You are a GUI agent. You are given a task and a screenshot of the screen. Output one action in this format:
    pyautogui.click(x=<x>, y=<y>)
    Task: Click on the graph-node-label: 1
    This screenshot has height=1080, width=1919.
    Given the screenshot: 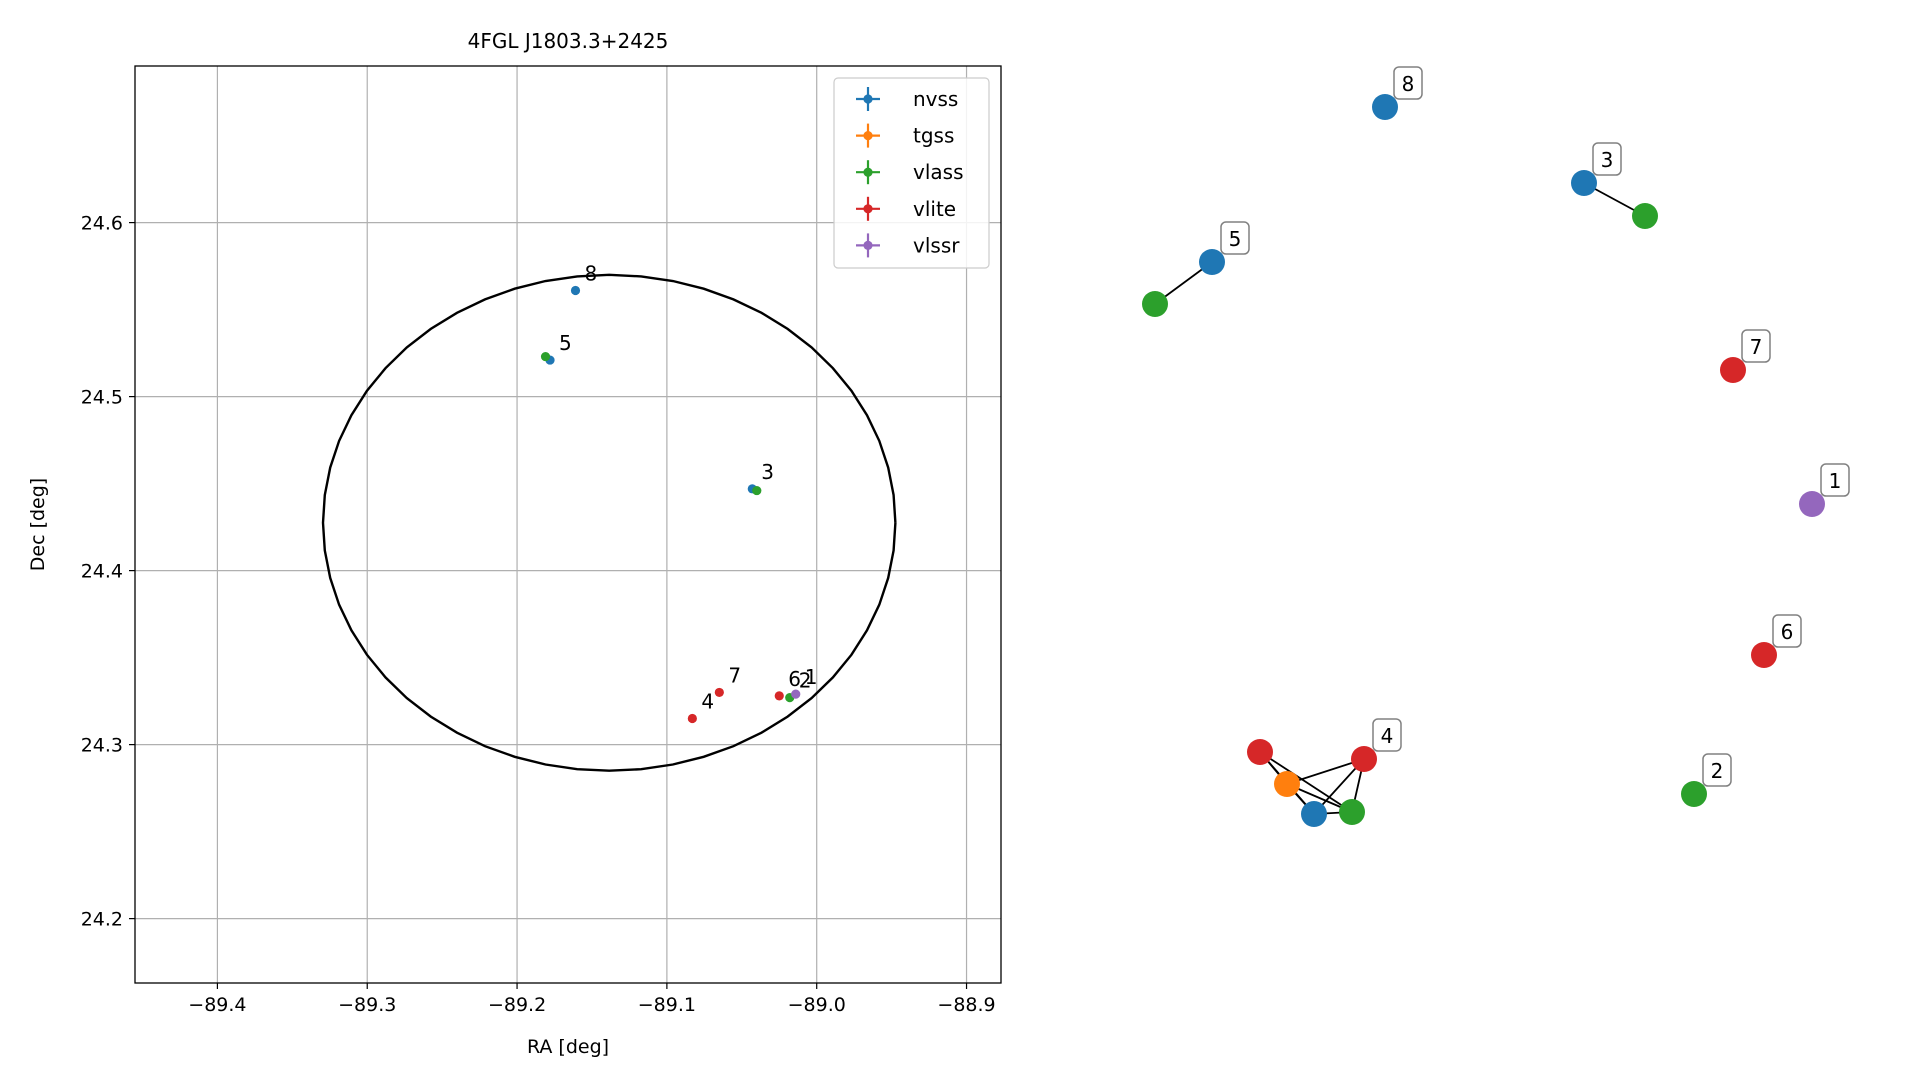 What is the action you would take?
    pyautogui.click(x=1835, y=480)
    